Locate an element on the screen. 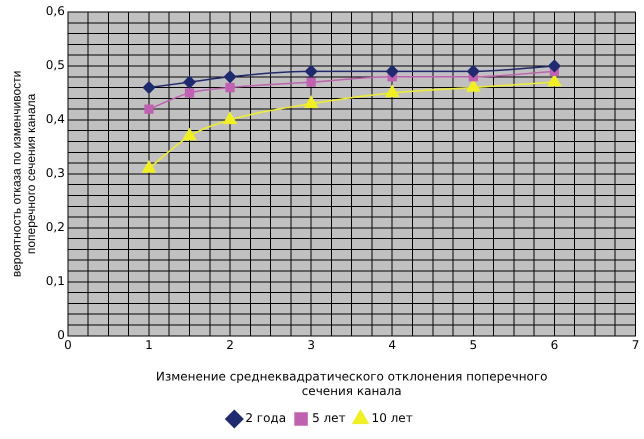 The width and height of the screenshot is (644, 439). x-tick-label: 6 is located at coordinates (554, 345).